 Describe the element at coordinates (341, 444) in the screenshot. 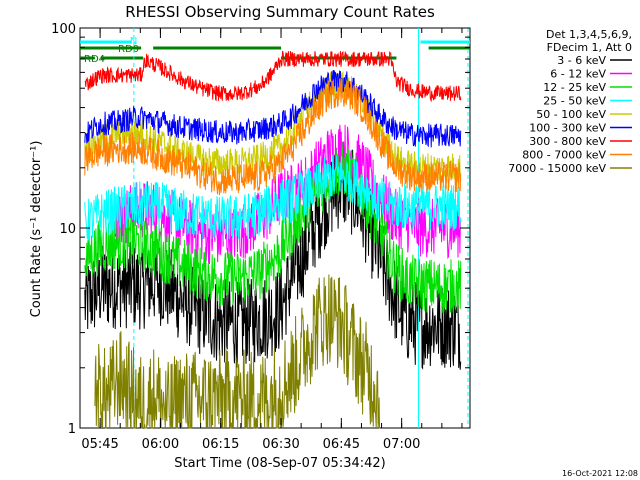

I see `x-tick-label: 06:45` at that location.